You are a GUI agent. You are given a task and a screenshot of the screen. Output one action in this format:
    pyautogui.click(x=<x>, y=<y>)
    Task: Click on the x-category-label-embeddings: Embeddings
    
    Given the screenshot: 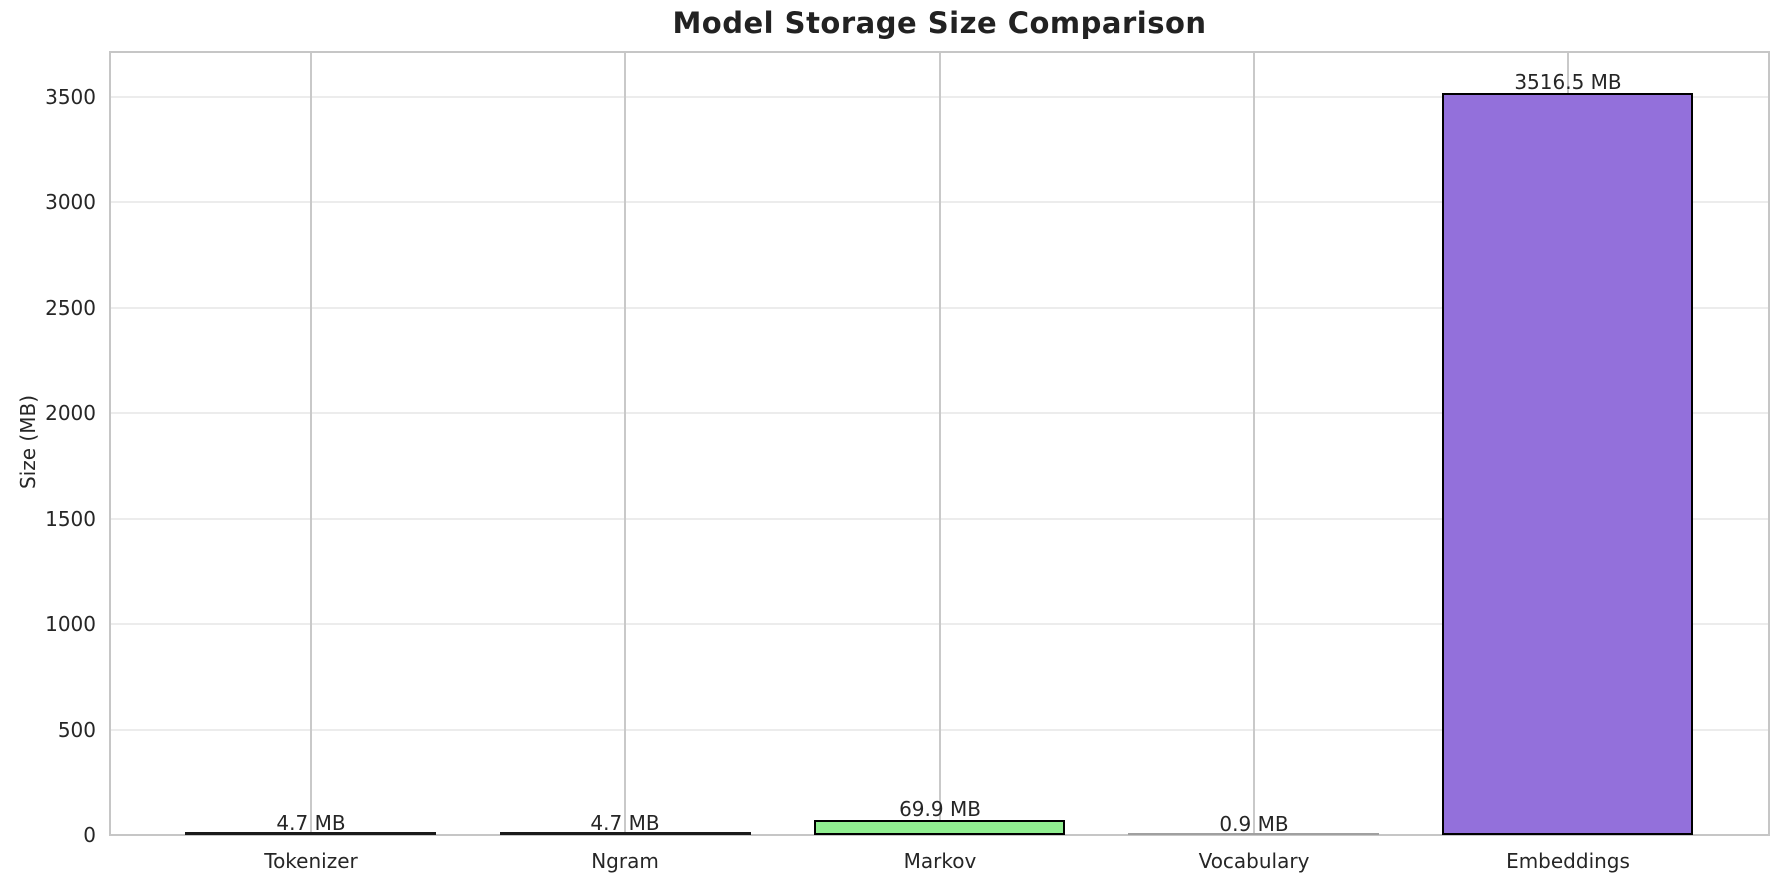 What is the action you would take?
    pyautogui.click(x=1568, y=861)
    